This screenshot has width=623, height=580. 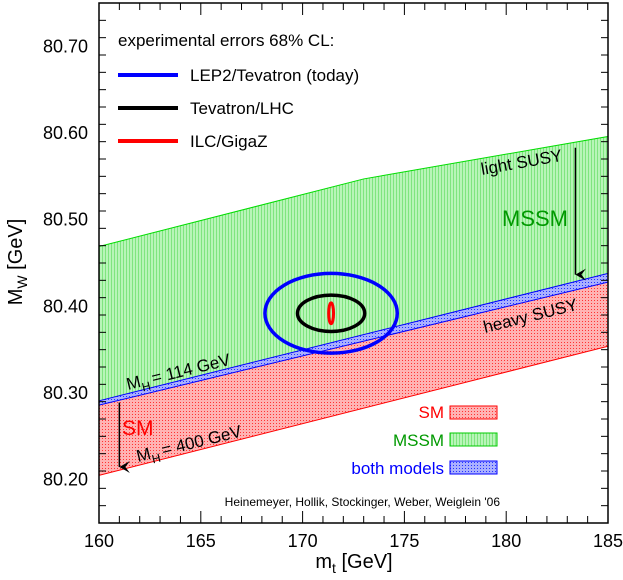 What do you see at coordinates (432, 412) in the screenshot?
I see `band-legend-sm-label: SM` at bounding box center [432, 412].